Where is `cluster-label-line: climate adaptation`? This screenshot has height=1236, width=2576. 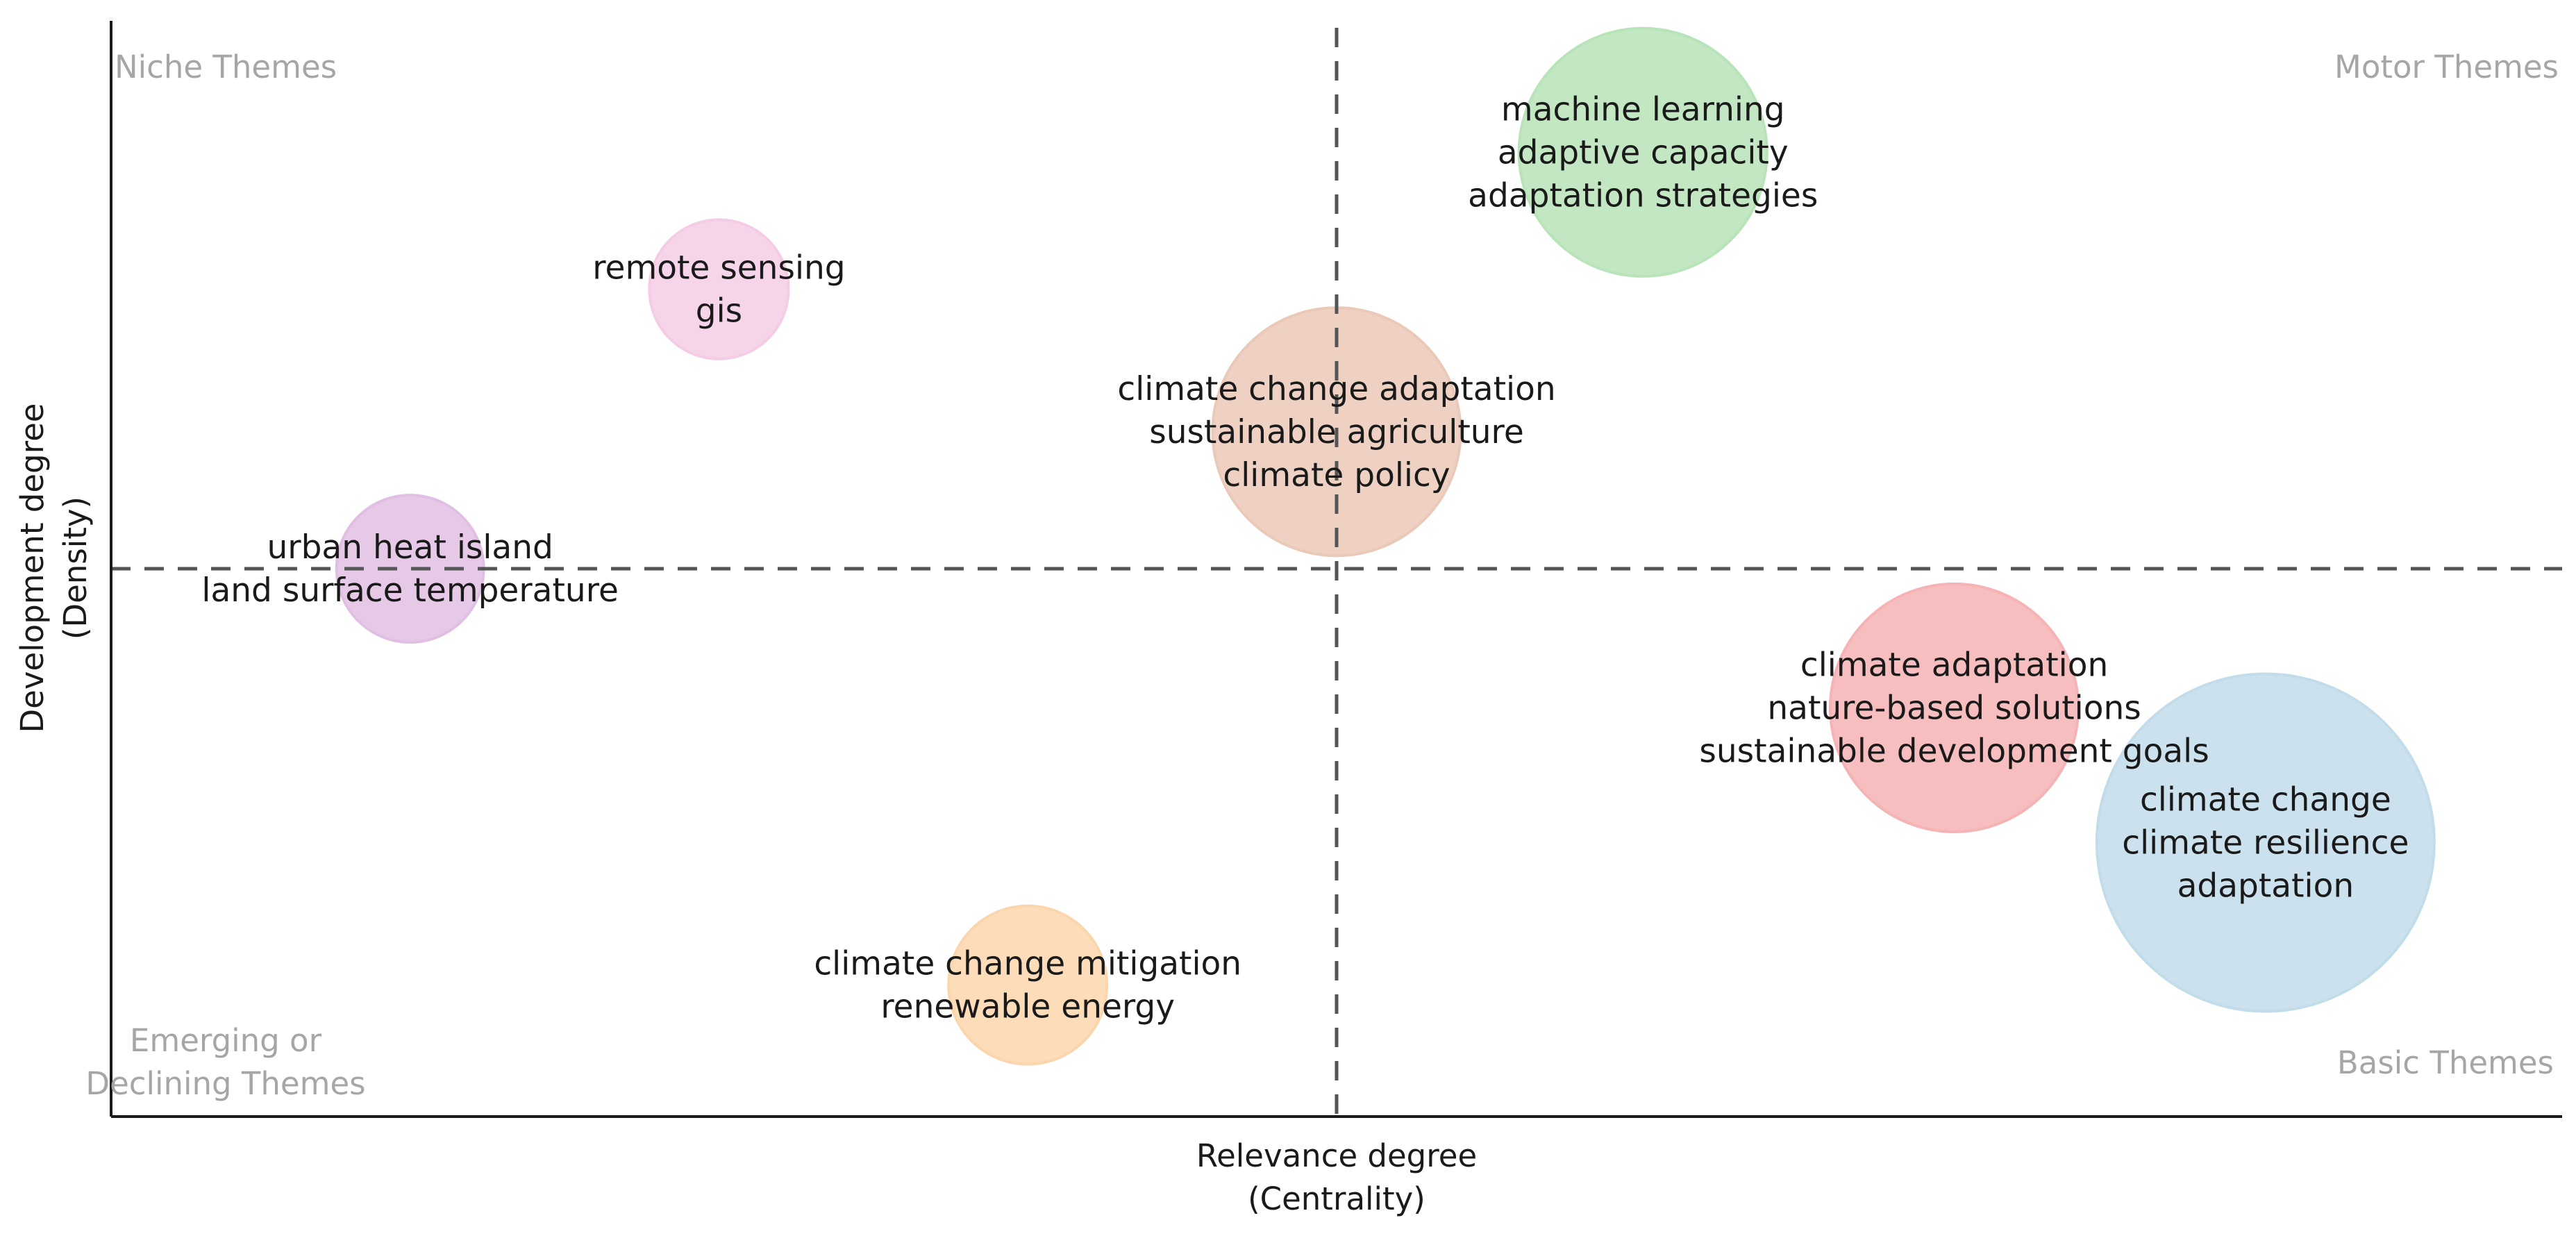
cluster-label-line: climate adaptation is located at coordinates (1954, 665).